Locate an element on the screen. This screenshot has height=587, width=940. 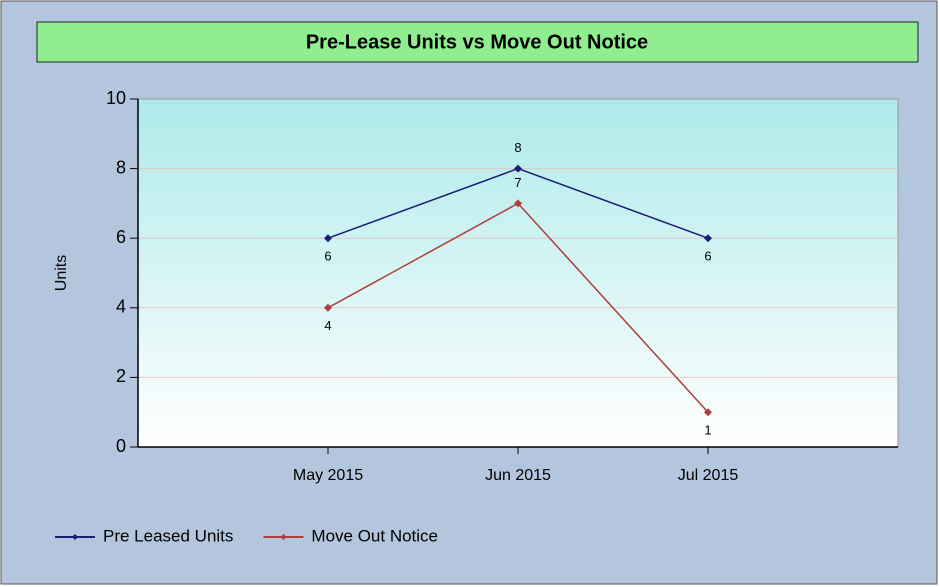
x-tick-label: Jun 2015 is located at coordinates (518, 475).